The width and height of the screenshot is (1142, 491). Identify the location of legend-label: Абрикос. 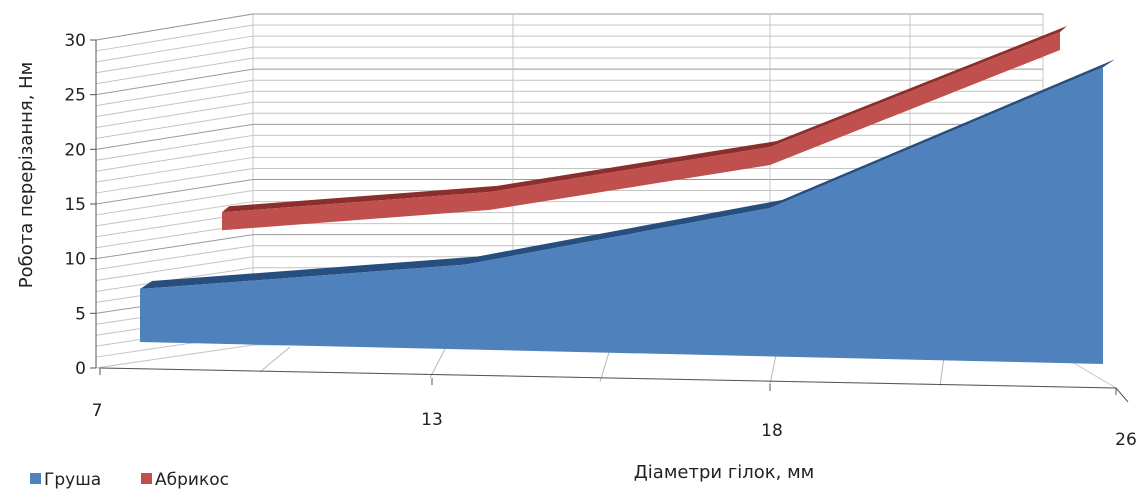
(192, 480).